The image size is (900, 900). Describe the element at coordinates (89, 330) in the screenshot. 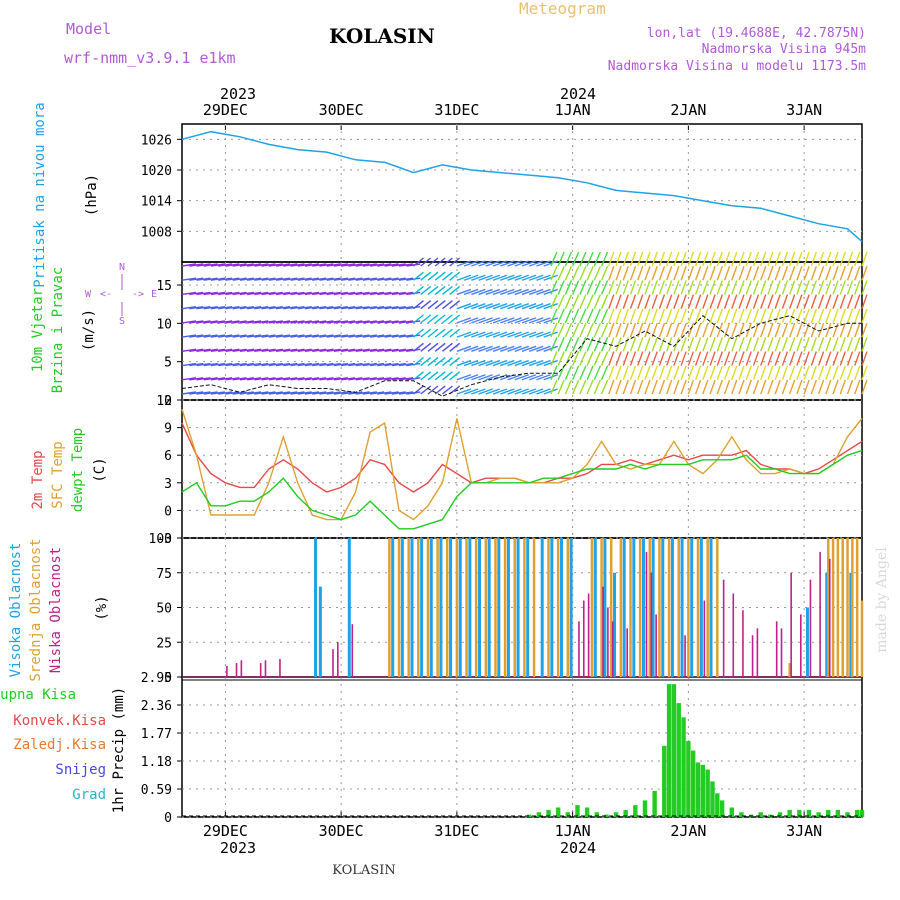

I see `wind-unit: (m/s)` at that location.